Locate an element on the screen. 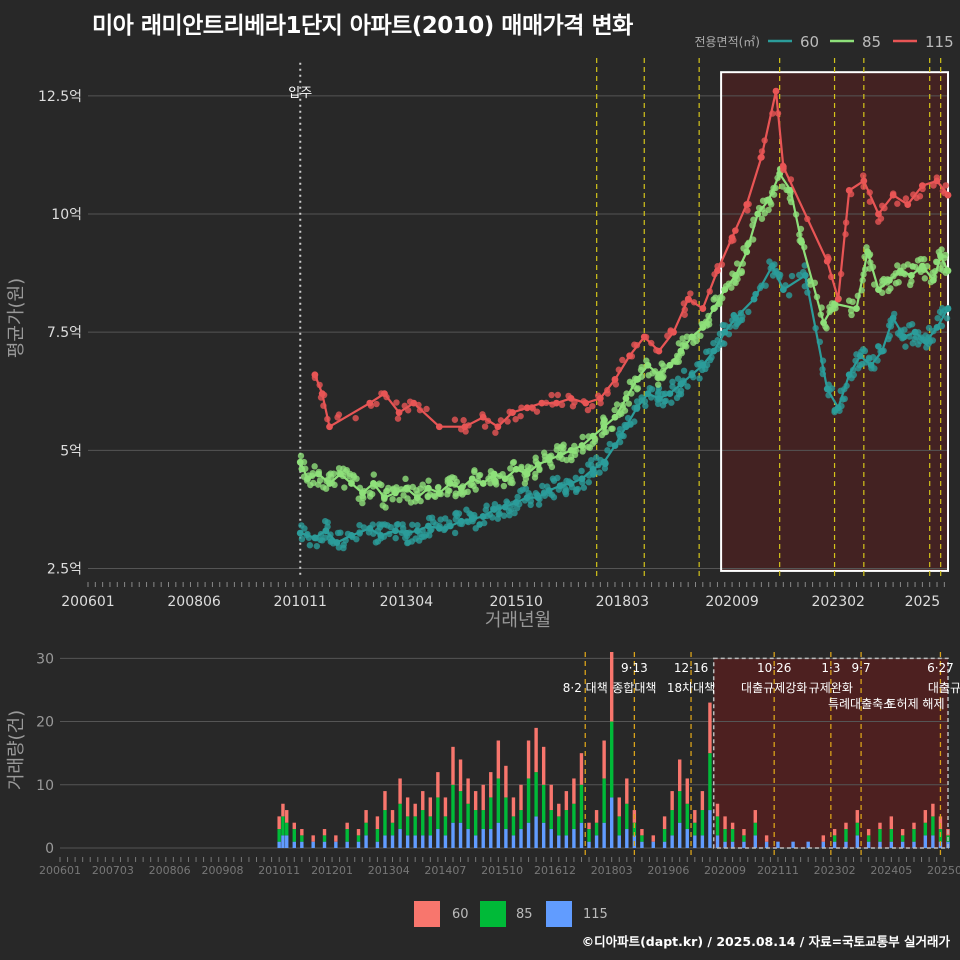 The image size is (960, 960). policy-label-bottom: 특례대출축소 is located at coordinates (861, 704).